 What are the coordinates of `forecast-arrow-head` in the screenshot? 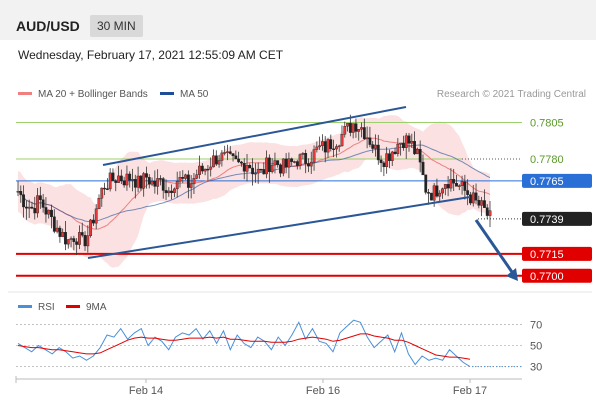 It's located at (512, 274).